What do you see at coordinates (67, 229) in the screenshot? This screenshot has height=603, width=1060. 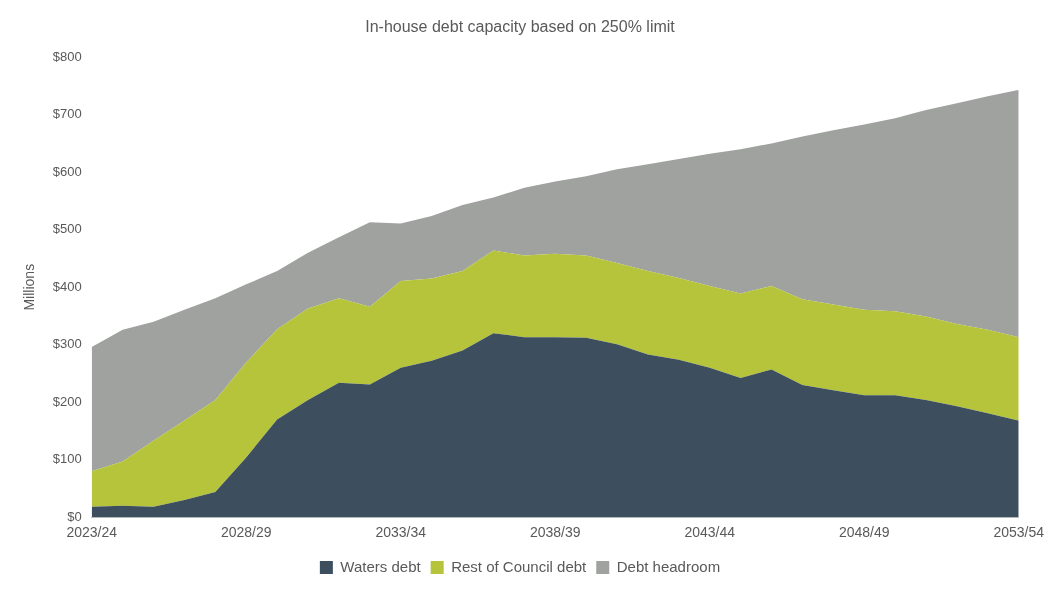 I see `y-tick-label: $500` at bounding box center [67, 229].